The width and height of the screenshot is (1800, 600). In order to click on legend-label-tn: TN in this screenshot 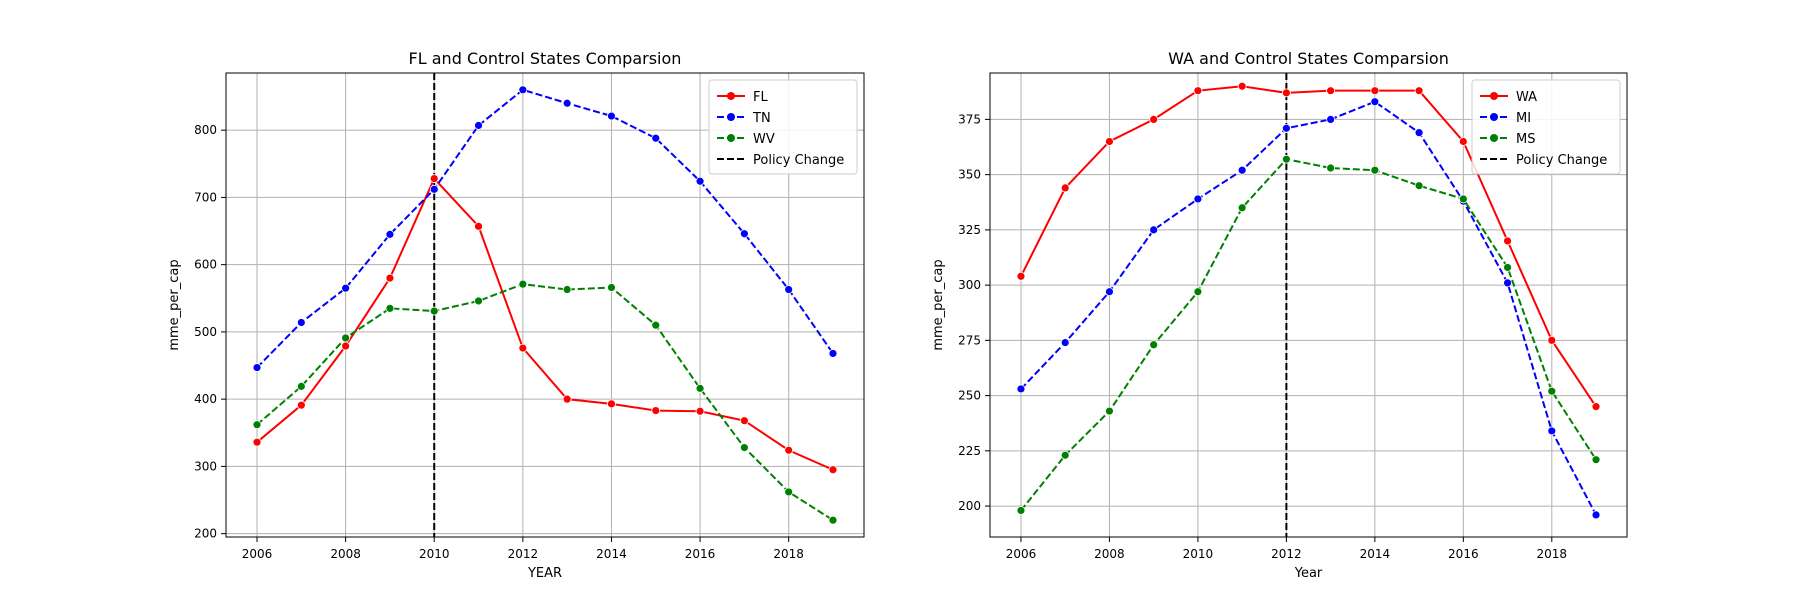, I will do `click(761, 118)`.